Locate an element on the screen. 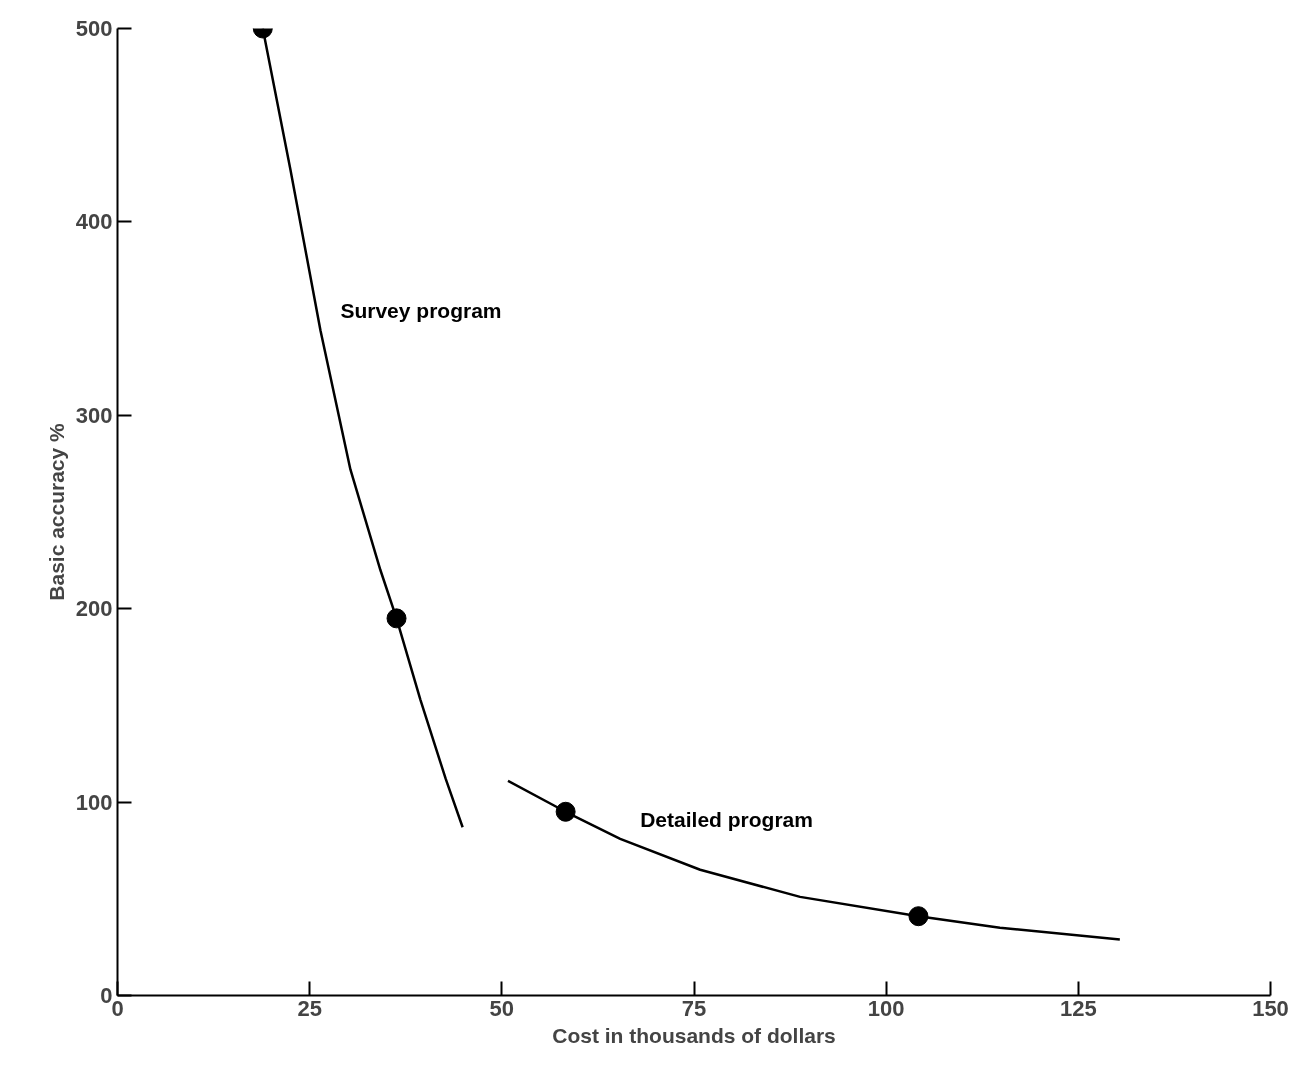 The width and height of the screenshot is (1294, 1089). y-tick-label: 500 is located at coordinates (94, 28).